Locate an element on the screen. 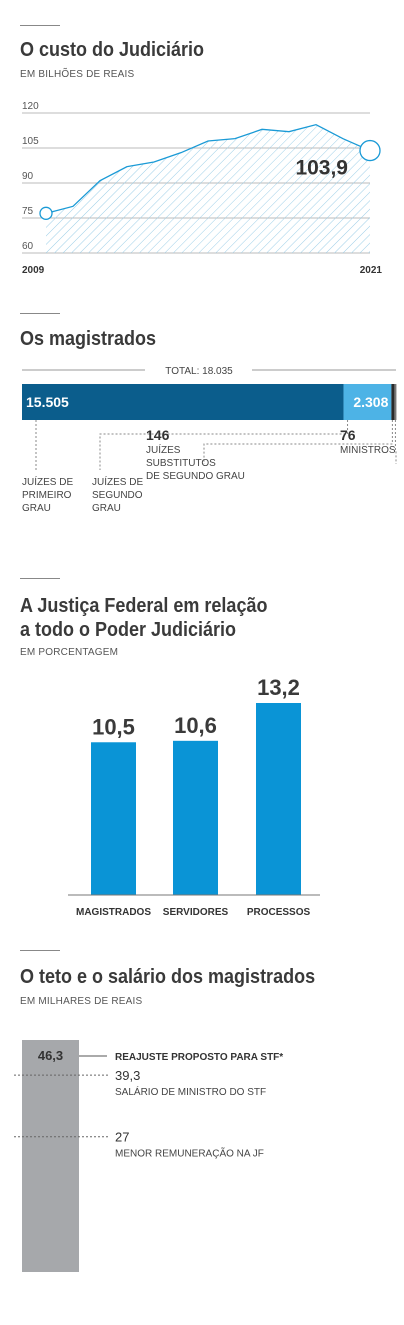  marker-label: SALÁRIO DE MINISTRO DO STF is located at coordinates (190, 1091).